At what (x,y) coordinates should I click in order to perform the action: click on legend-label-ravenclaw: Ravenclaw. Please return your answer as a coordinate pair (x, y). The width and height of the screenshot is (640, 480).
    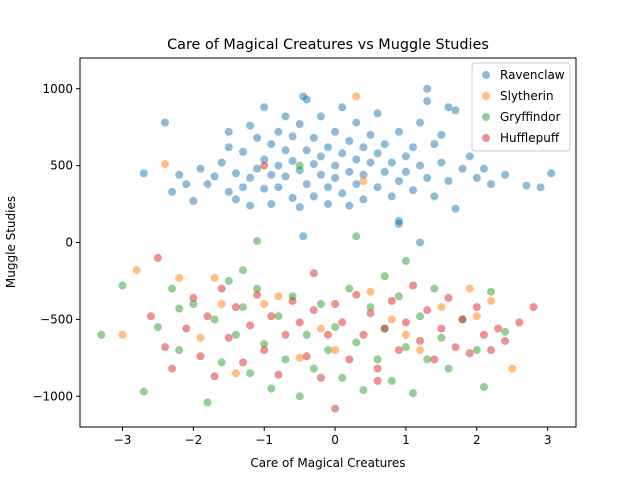
    Looking at the image, I should click on (532, 75).